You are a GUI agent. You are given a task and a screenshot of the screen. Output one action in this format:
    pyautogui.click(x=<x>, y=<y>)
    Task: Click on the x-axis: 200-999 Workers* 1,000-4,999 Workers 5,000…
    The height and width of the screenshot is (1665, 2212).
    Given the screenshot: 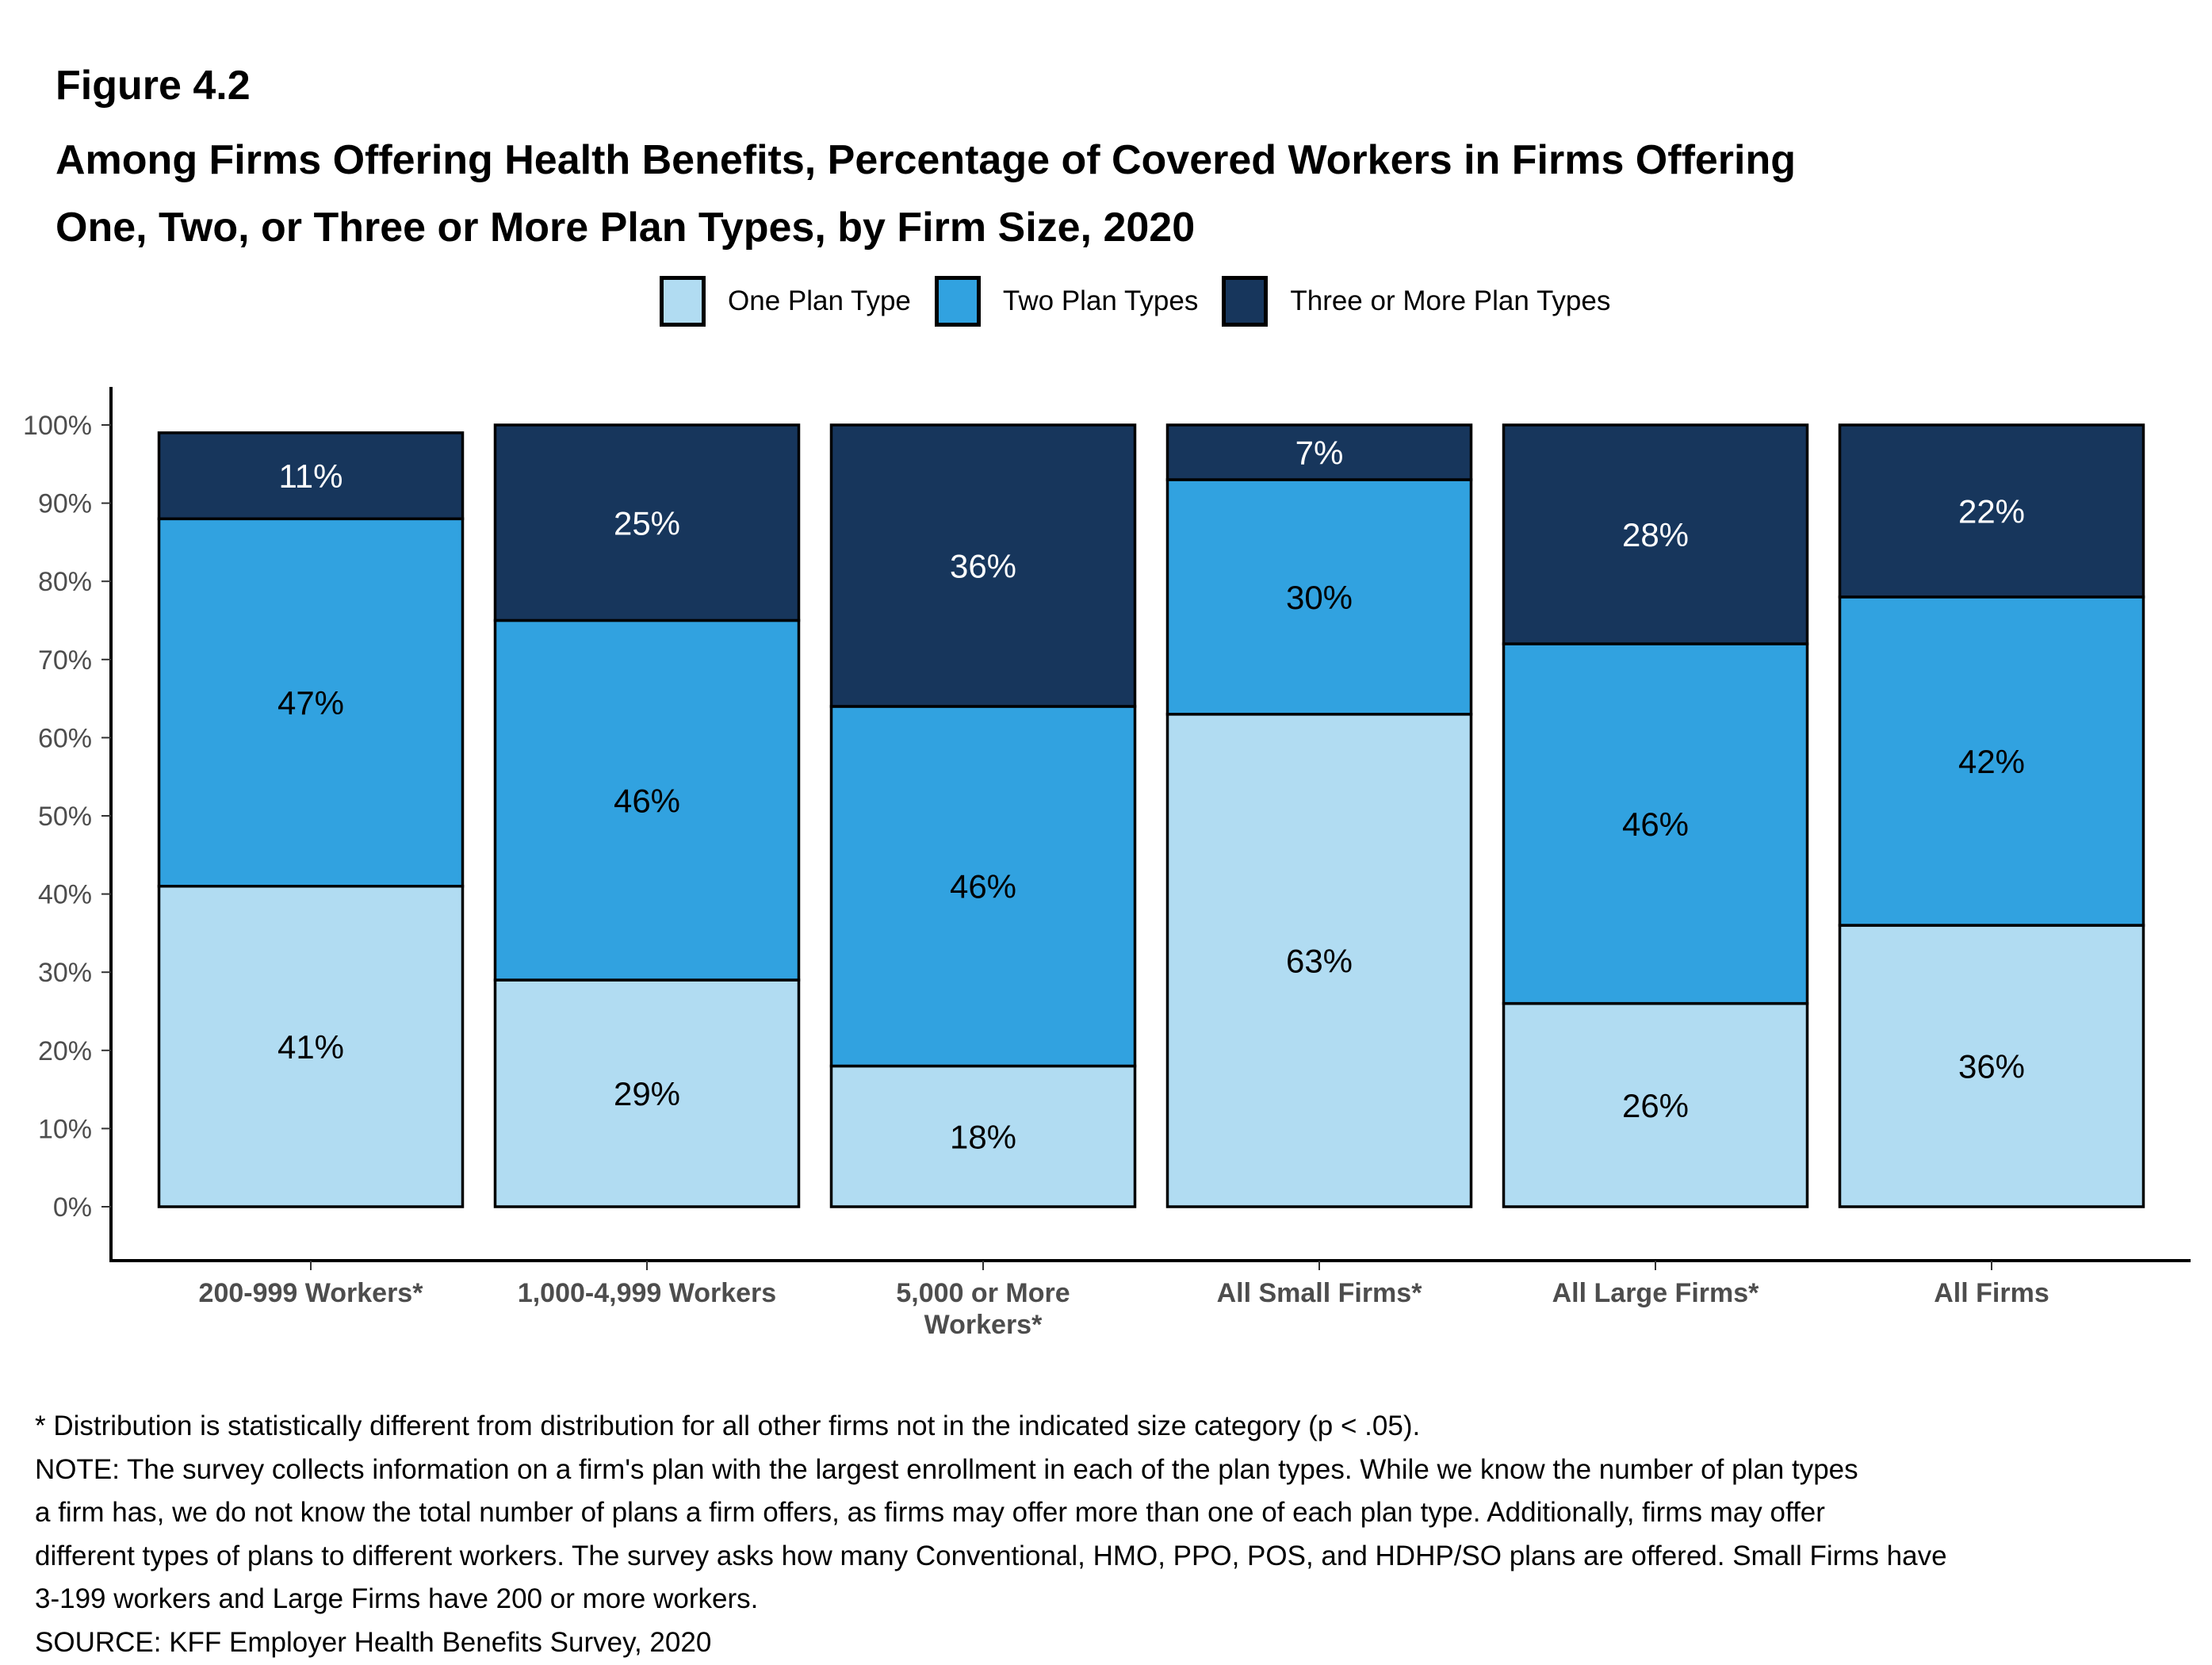 What is the action you would take?
    pyautogui.click(x=1150, y=1299)
    